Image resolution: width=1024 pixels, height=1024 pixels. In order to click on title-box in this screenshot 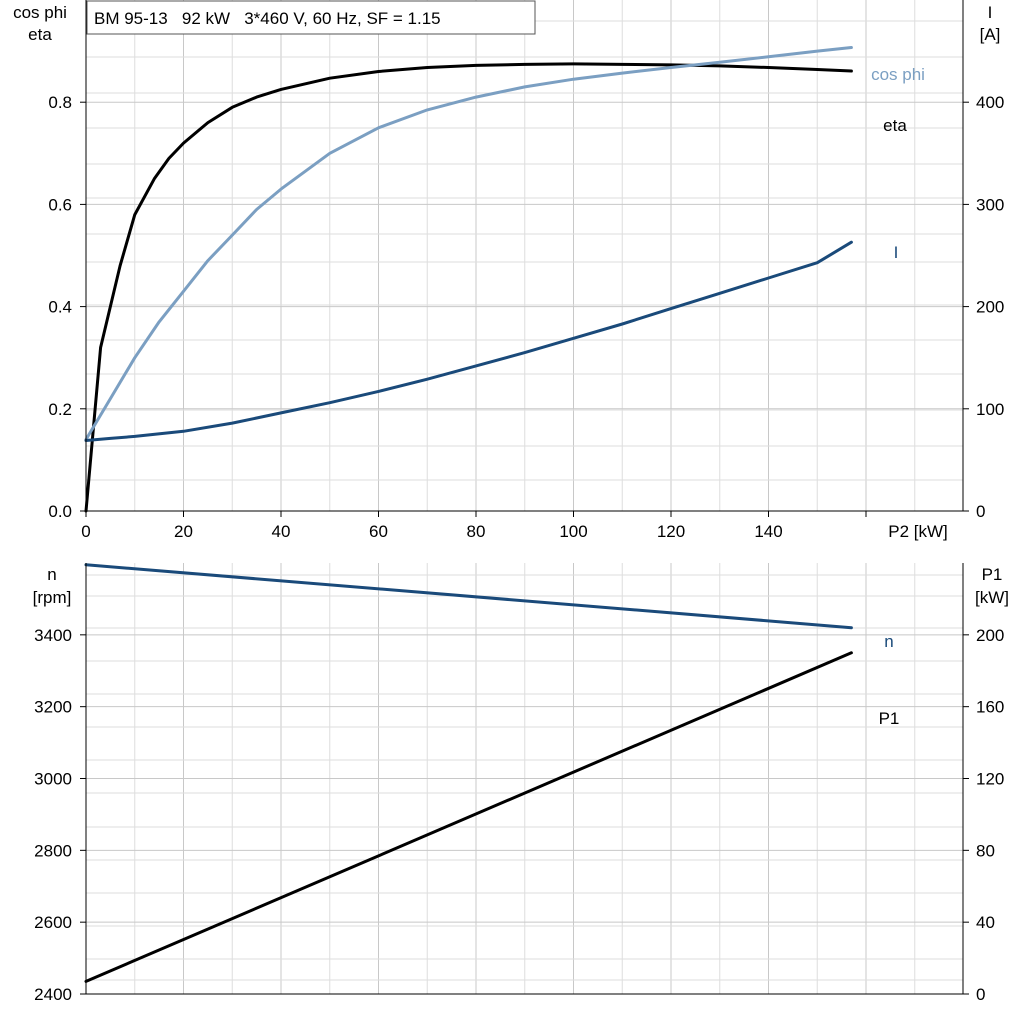, I will do `click(311, 17)`.